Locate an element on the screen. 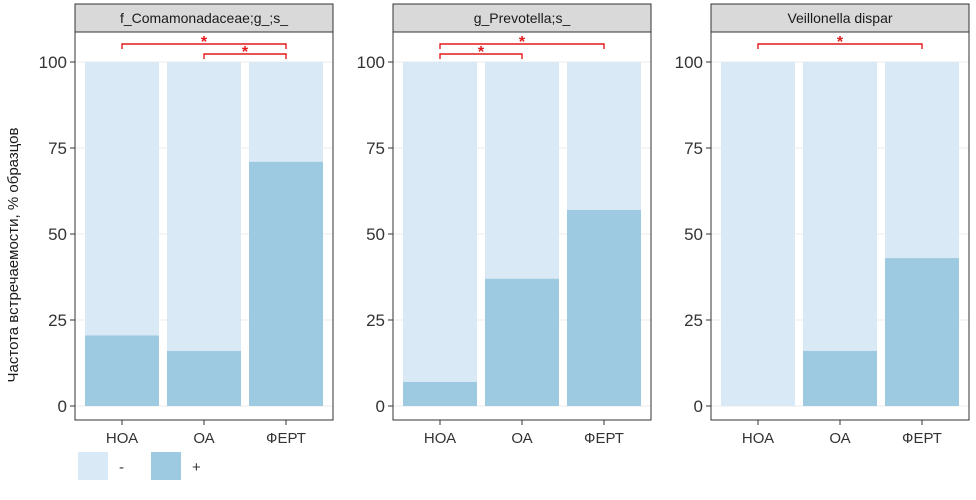 Image resolution: width=976 pixels, height=500 pixels. panel-title: f_Comamonadaceae;g_;s_ is located at coordinates (204, 18).